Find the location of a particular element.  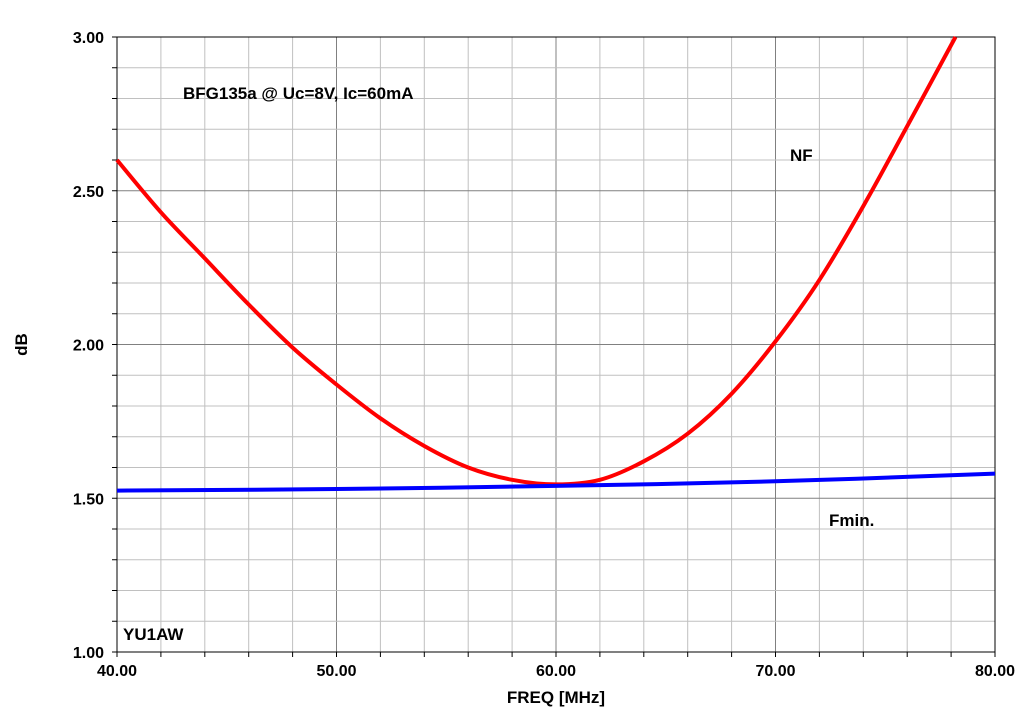

y-tick-label: 1.00 is located at coordinates (88, 653).